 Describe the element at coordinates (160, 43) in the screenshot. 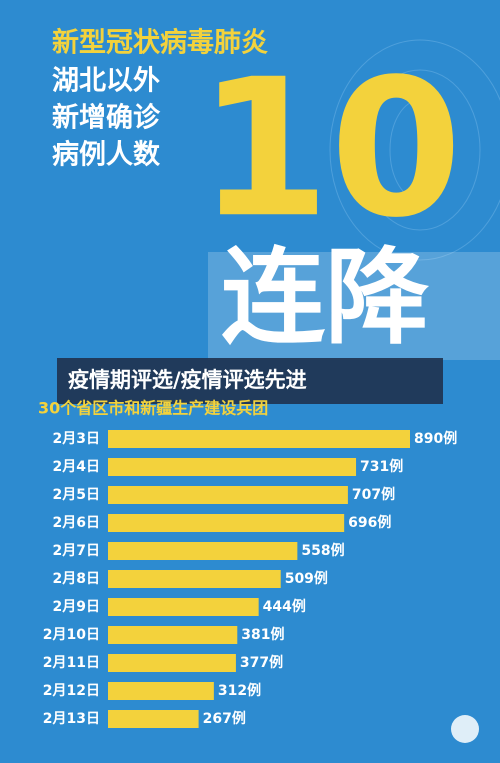

I see `title: 新型冠状病毒肺炎` at that location.